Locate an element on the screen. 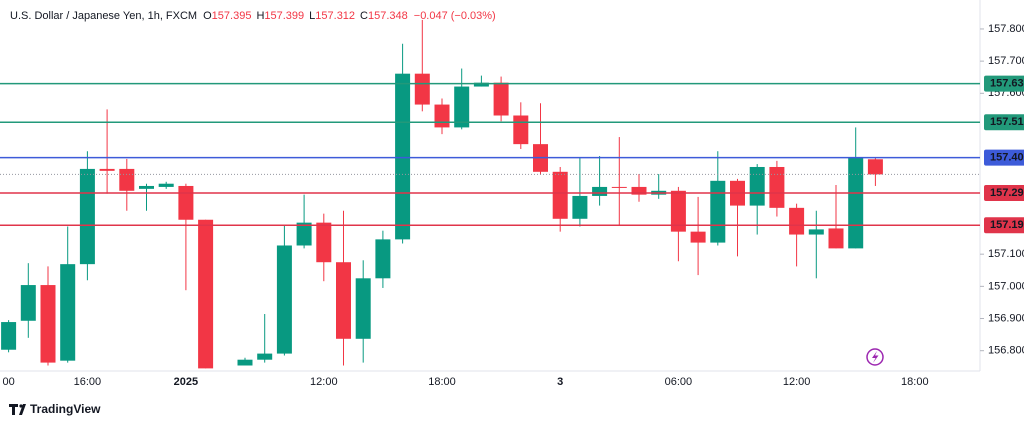 The image size is (1024, 421). ohlc-value: 157.312 is located at coordinates (335, 16).